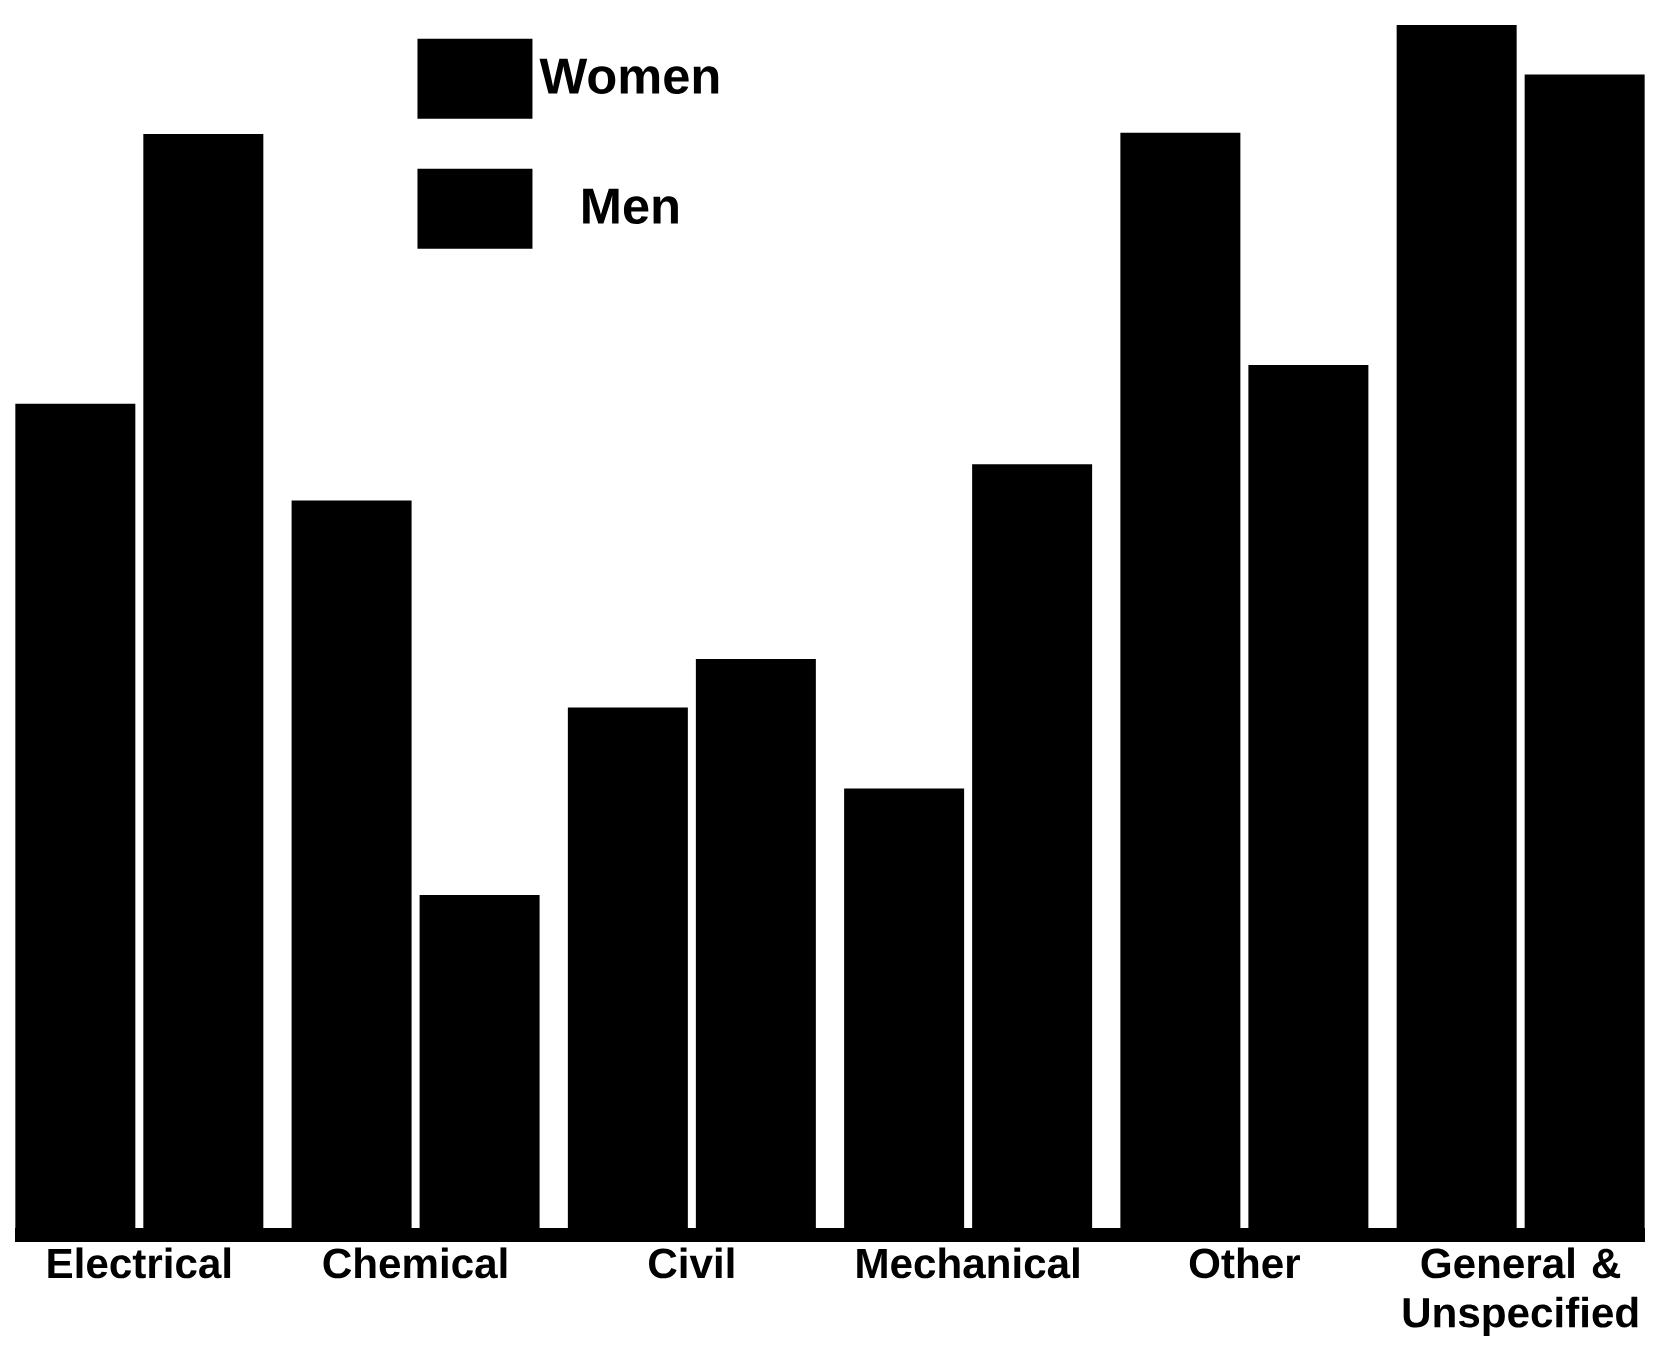 Image resolution: width=1664 pixels, height=1370 pixels. What do you see at coordinates (1244, 1263) in the screenshot?
I see `x-tick-label: Other` at bounding box center [1244, 1263].